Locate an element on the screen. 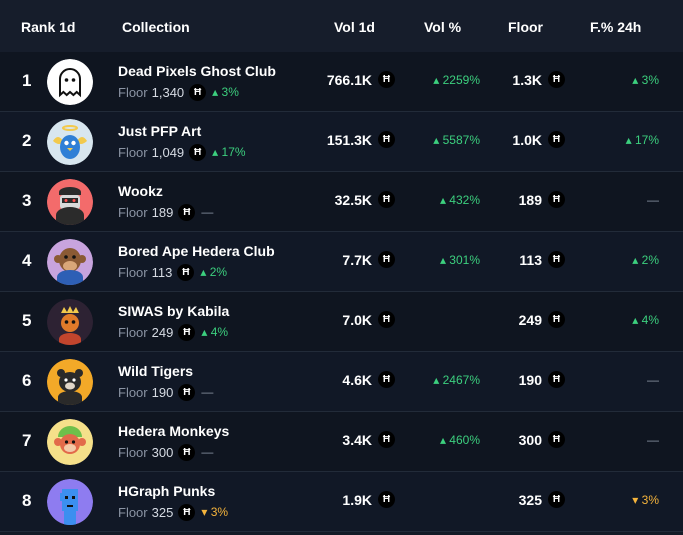 The height and width of the screenshot is (535, 683). volume-percent: ▴ 5587% is located at coordinates (456, 140).